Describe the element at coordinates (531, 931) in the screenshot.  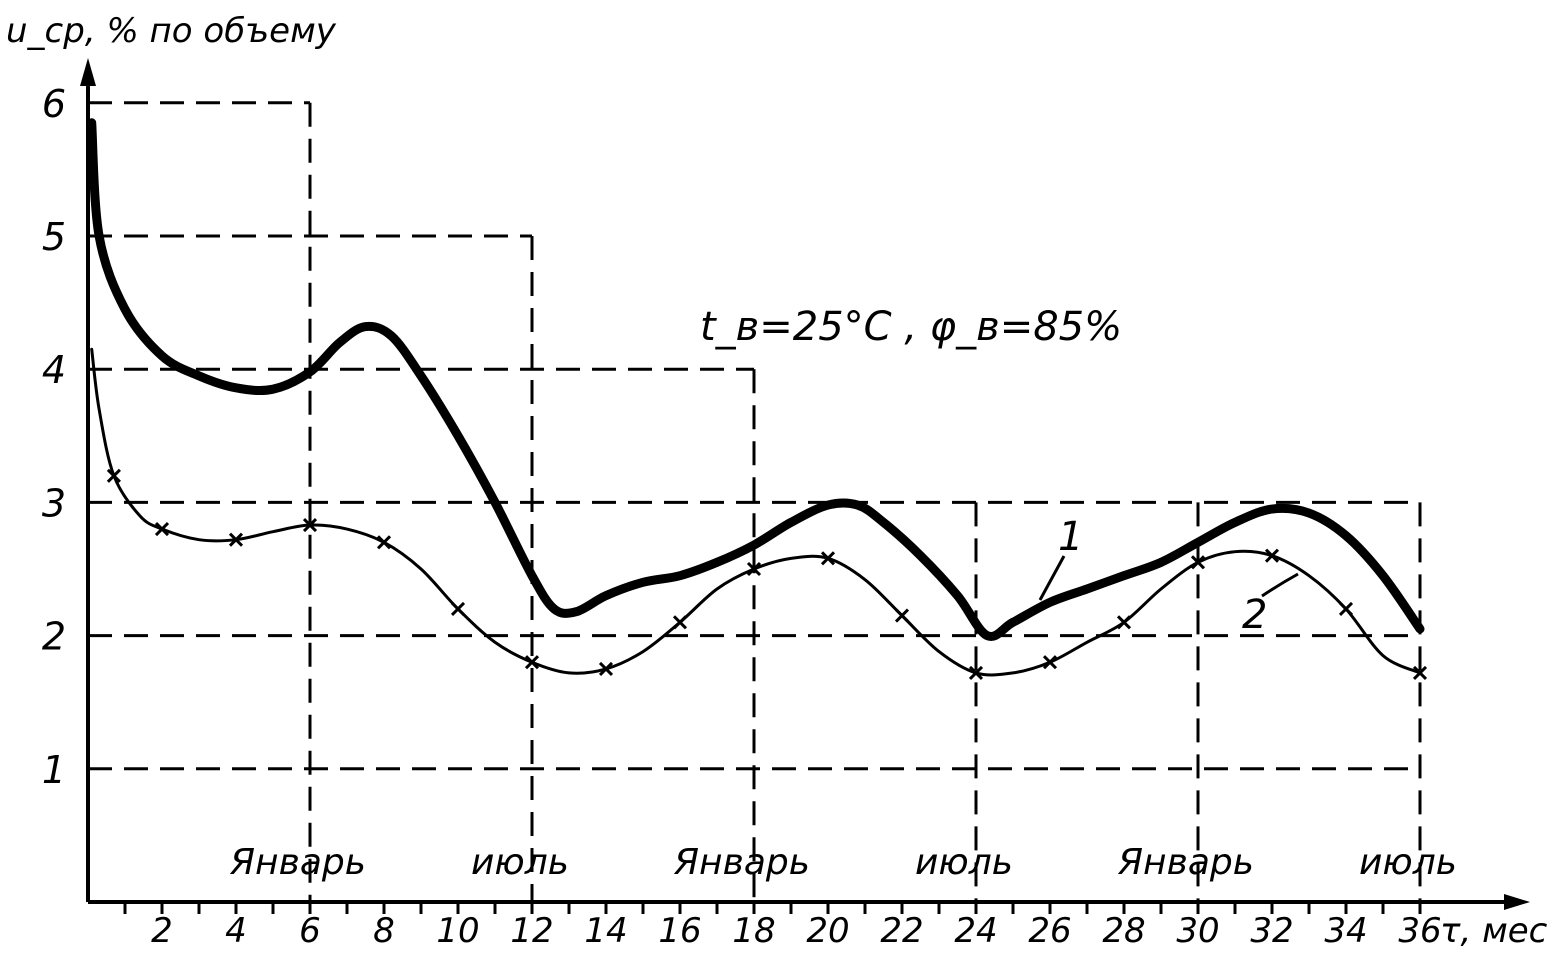
I see `x-tick-label: 12` at that location.